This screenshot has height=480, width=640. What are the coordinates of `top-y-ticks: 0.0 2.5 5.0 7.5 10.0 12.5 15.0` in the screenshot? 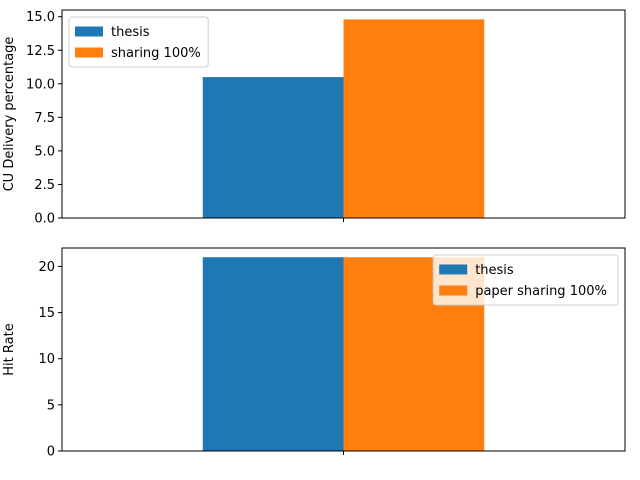 It's located at (44, 118).